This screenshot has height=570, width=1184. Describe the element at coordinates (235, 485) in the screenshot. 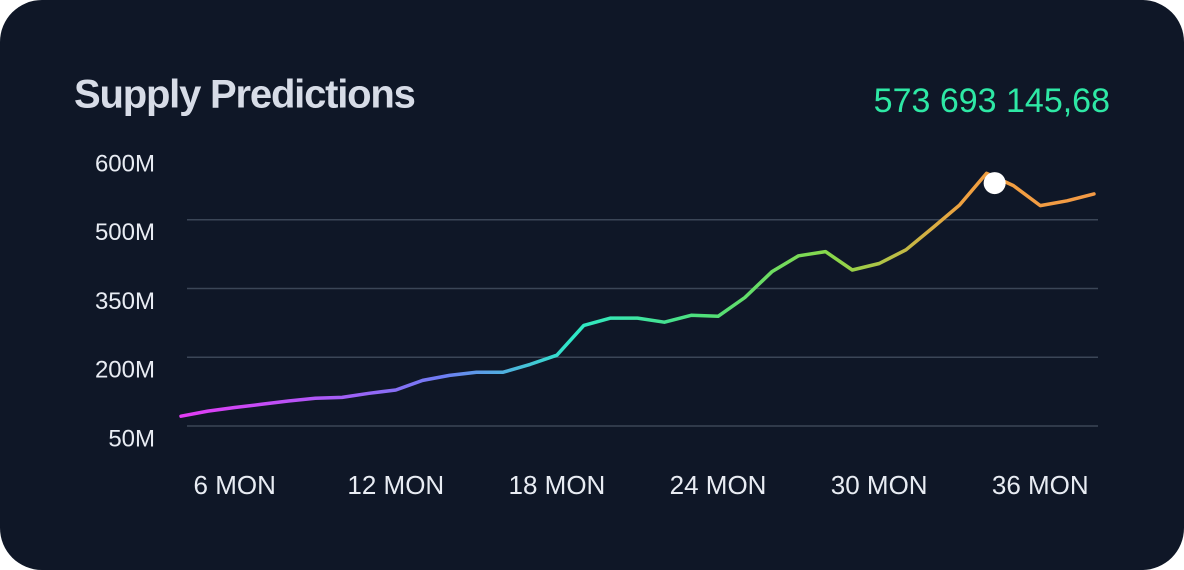

I see `x-tick-label: 6 MON` at that location.